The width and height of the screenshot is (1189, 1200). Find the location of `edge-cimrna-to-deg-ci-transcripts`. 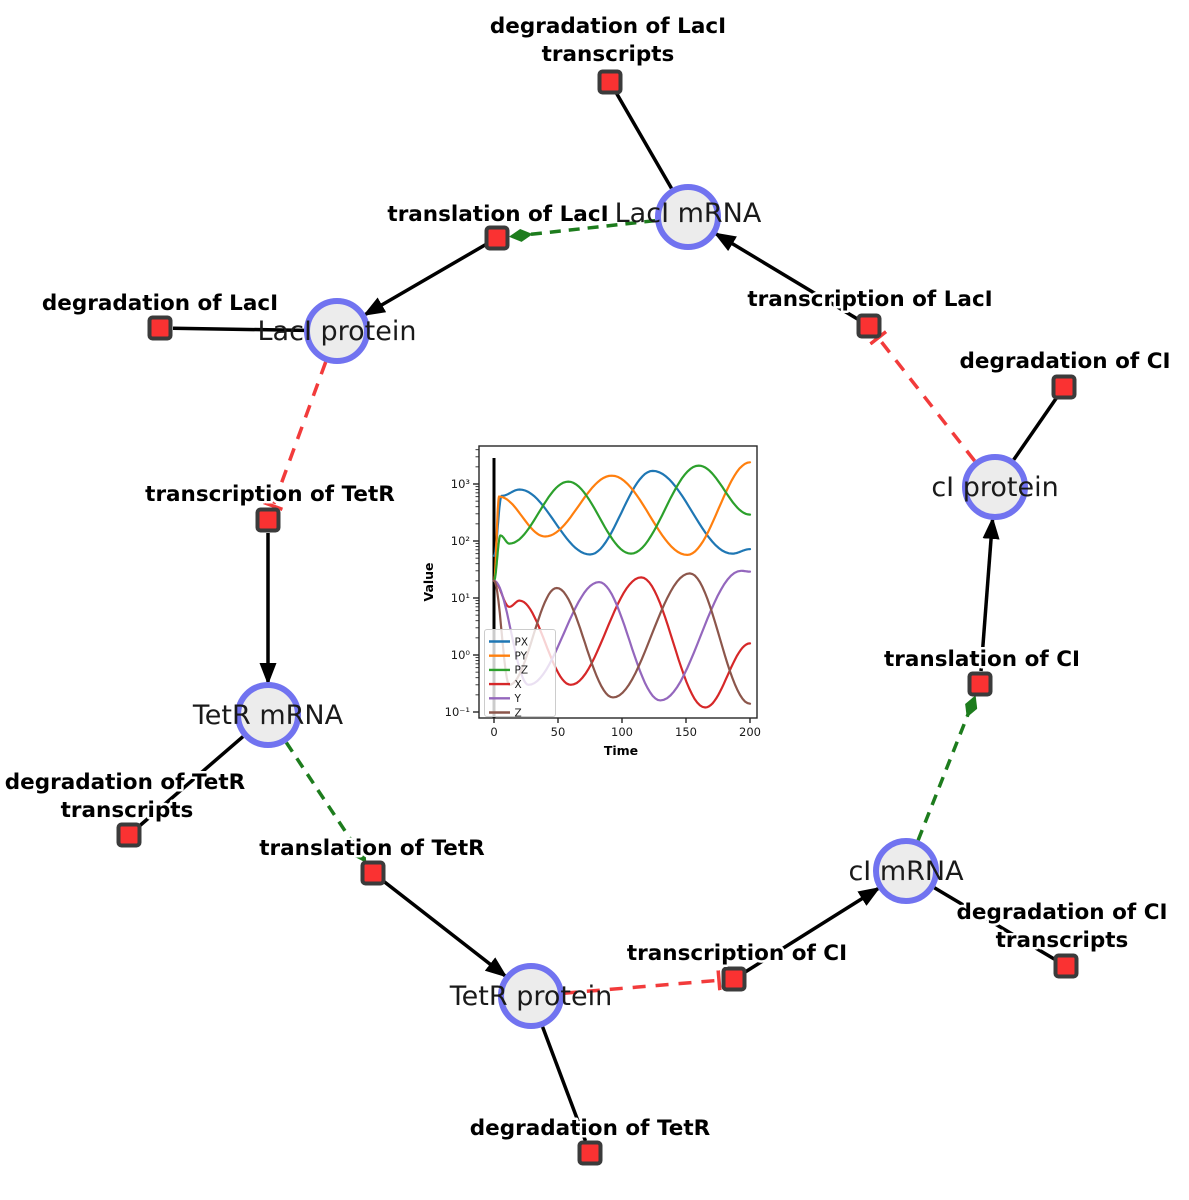

edge-cimrna-to-deg-ci-transcripts is located at coordinates (994, 923).